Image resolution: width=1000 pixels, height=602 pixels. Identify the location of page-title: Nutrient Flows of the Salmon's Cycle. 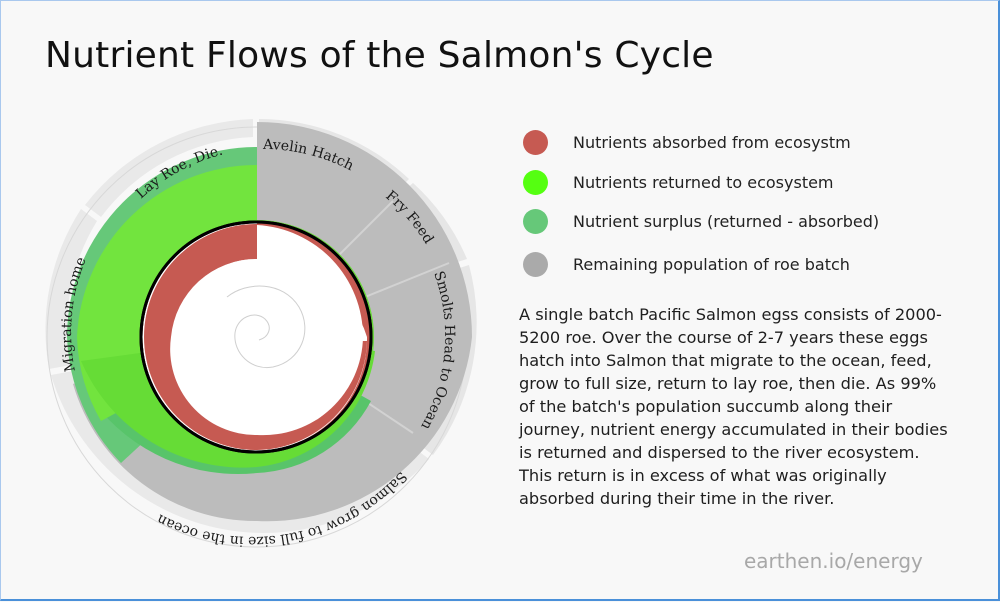
(379, 55).